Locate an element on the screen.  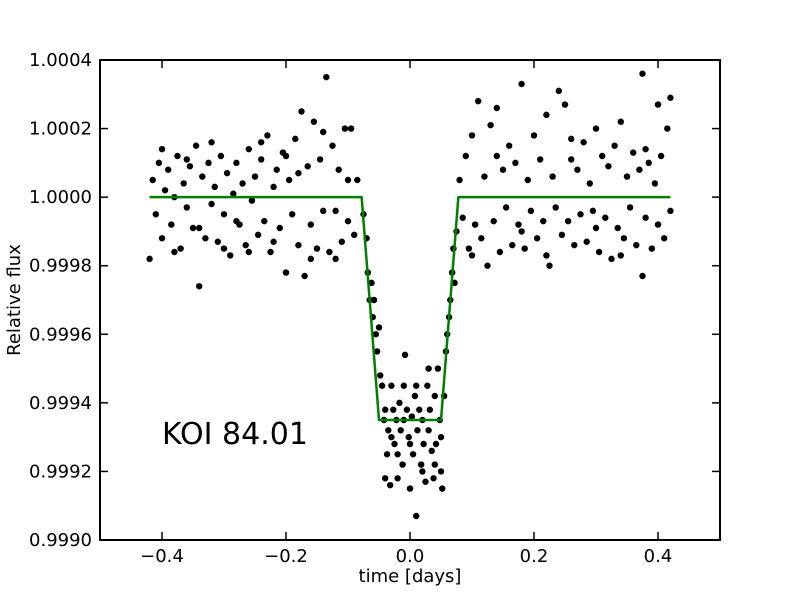
x-tick-label: 0.0 is located at coordinates (410, 556).